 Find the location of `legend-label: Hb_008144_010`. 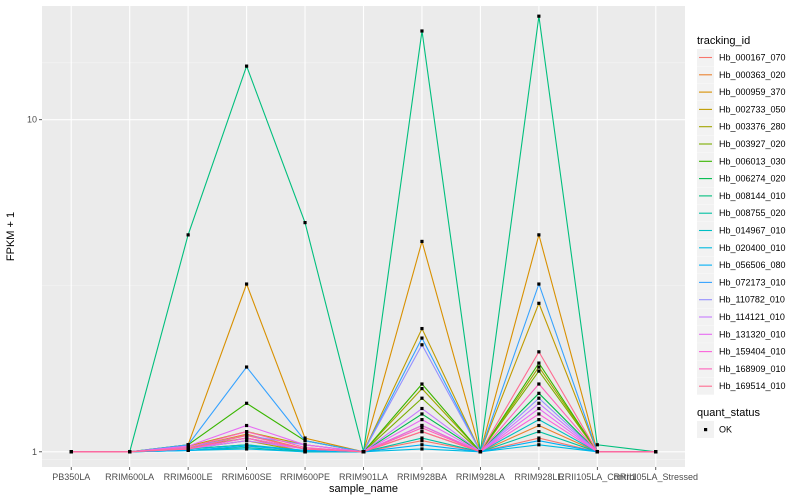

legend-label: Hb_008144_010 is located at coordinates (752, 196).